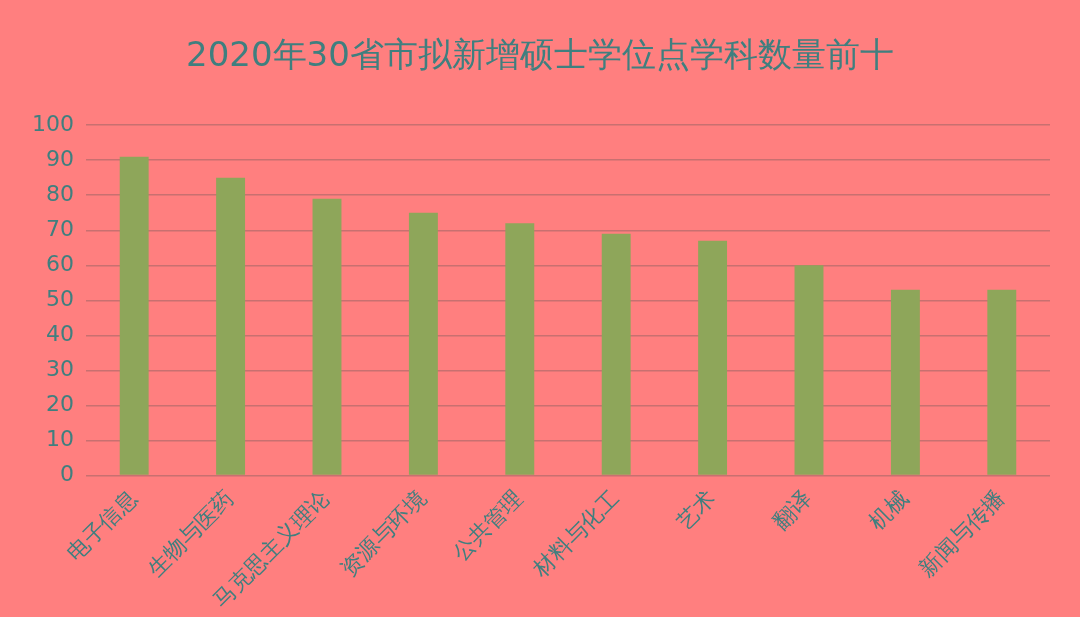  What do you see at coordinates (59, 193) in the screenshot?
I see `y-tick-label: 80` at bounding box center [59, 193].